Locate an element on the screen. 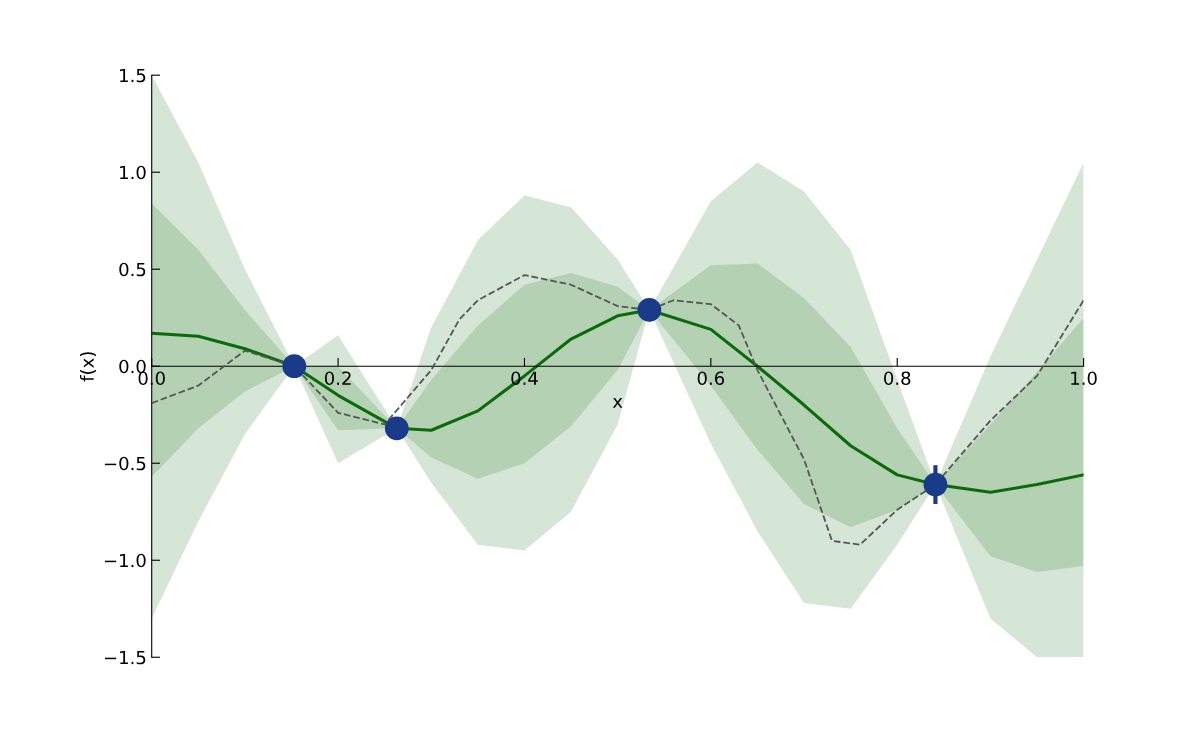  x-axis-title: x is located at coordinates (617, 402).